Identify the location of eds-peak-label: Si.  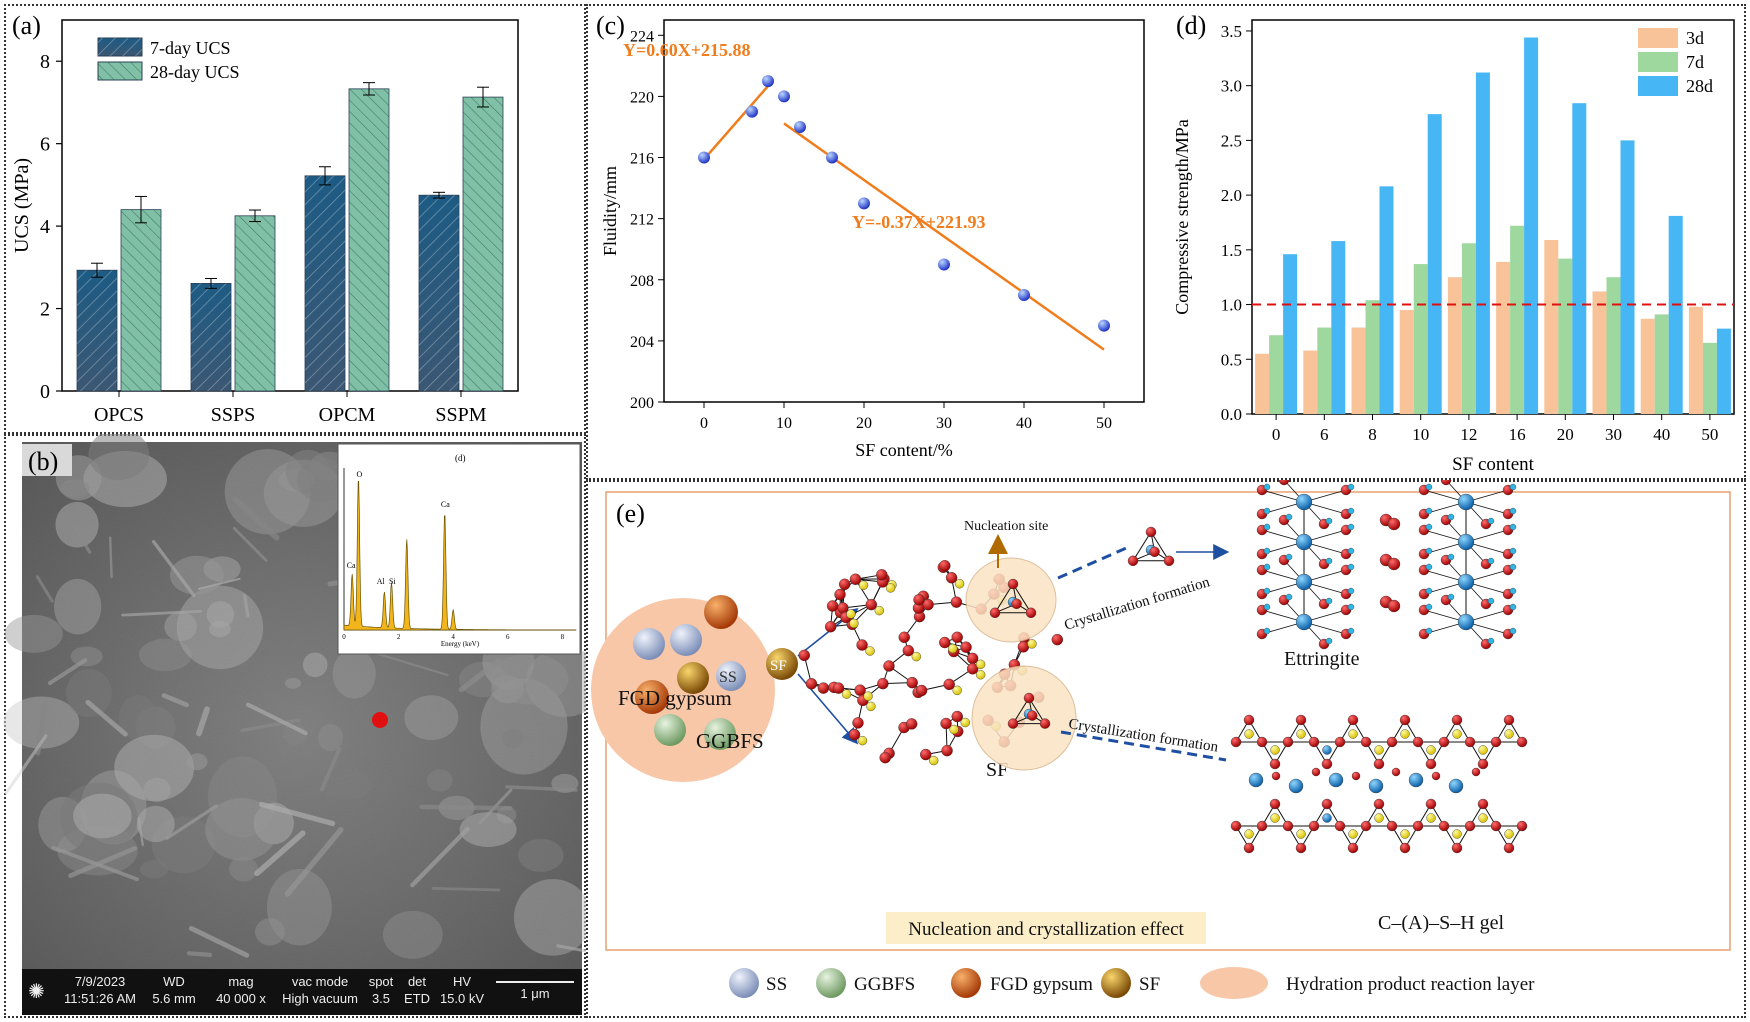
(392, 581).